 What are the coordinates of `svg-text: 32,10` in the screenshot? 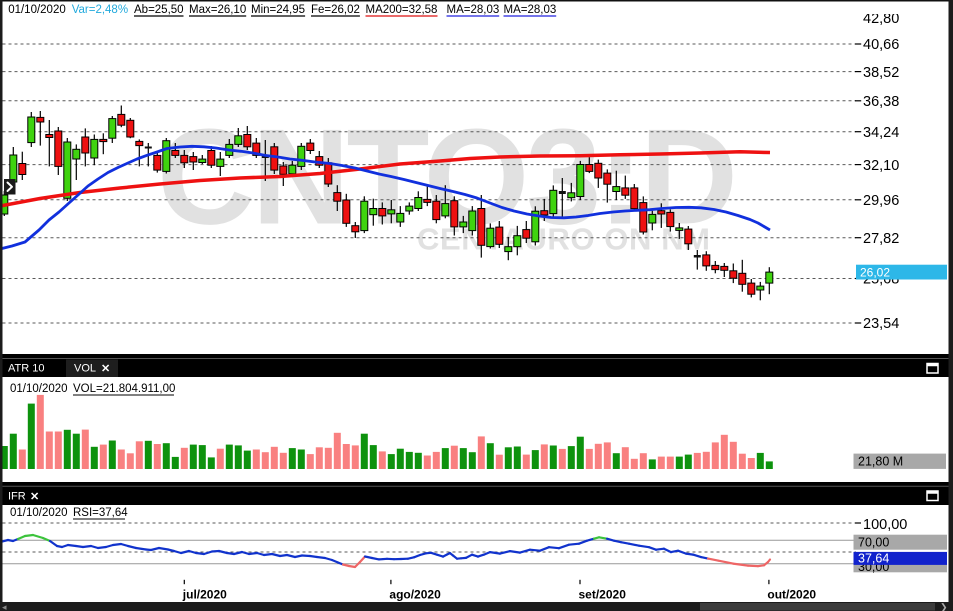 It's located at (881, 166).